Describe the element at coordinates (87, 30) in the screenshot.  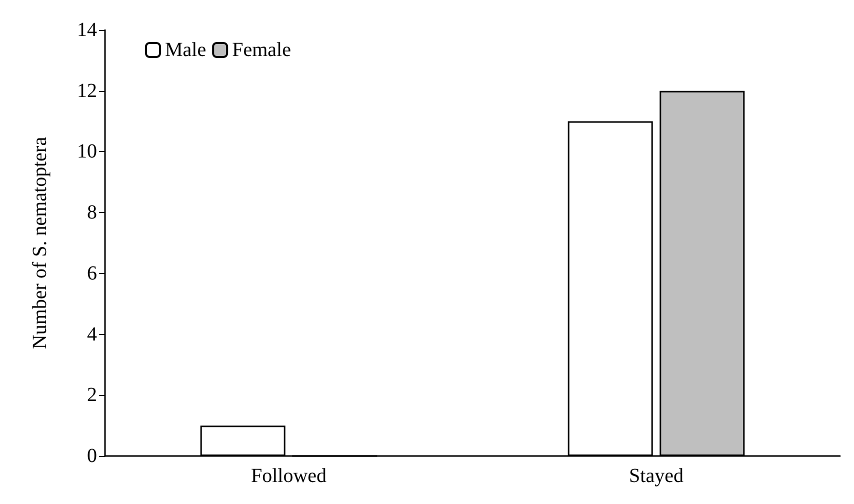
I see `y-tick-label: 14` at that location.